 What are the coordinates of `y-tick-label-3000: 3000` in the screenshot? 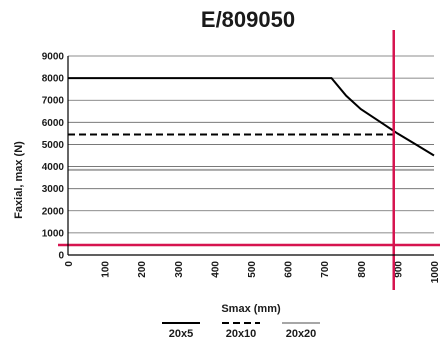 It's located at (53, 189).